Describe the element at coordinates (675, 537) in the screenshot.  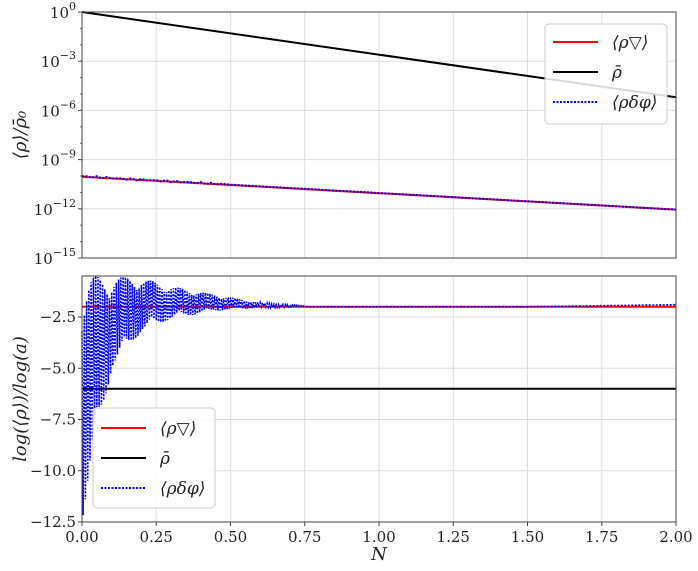
I see `x-tick-label: 2.00` at that location.